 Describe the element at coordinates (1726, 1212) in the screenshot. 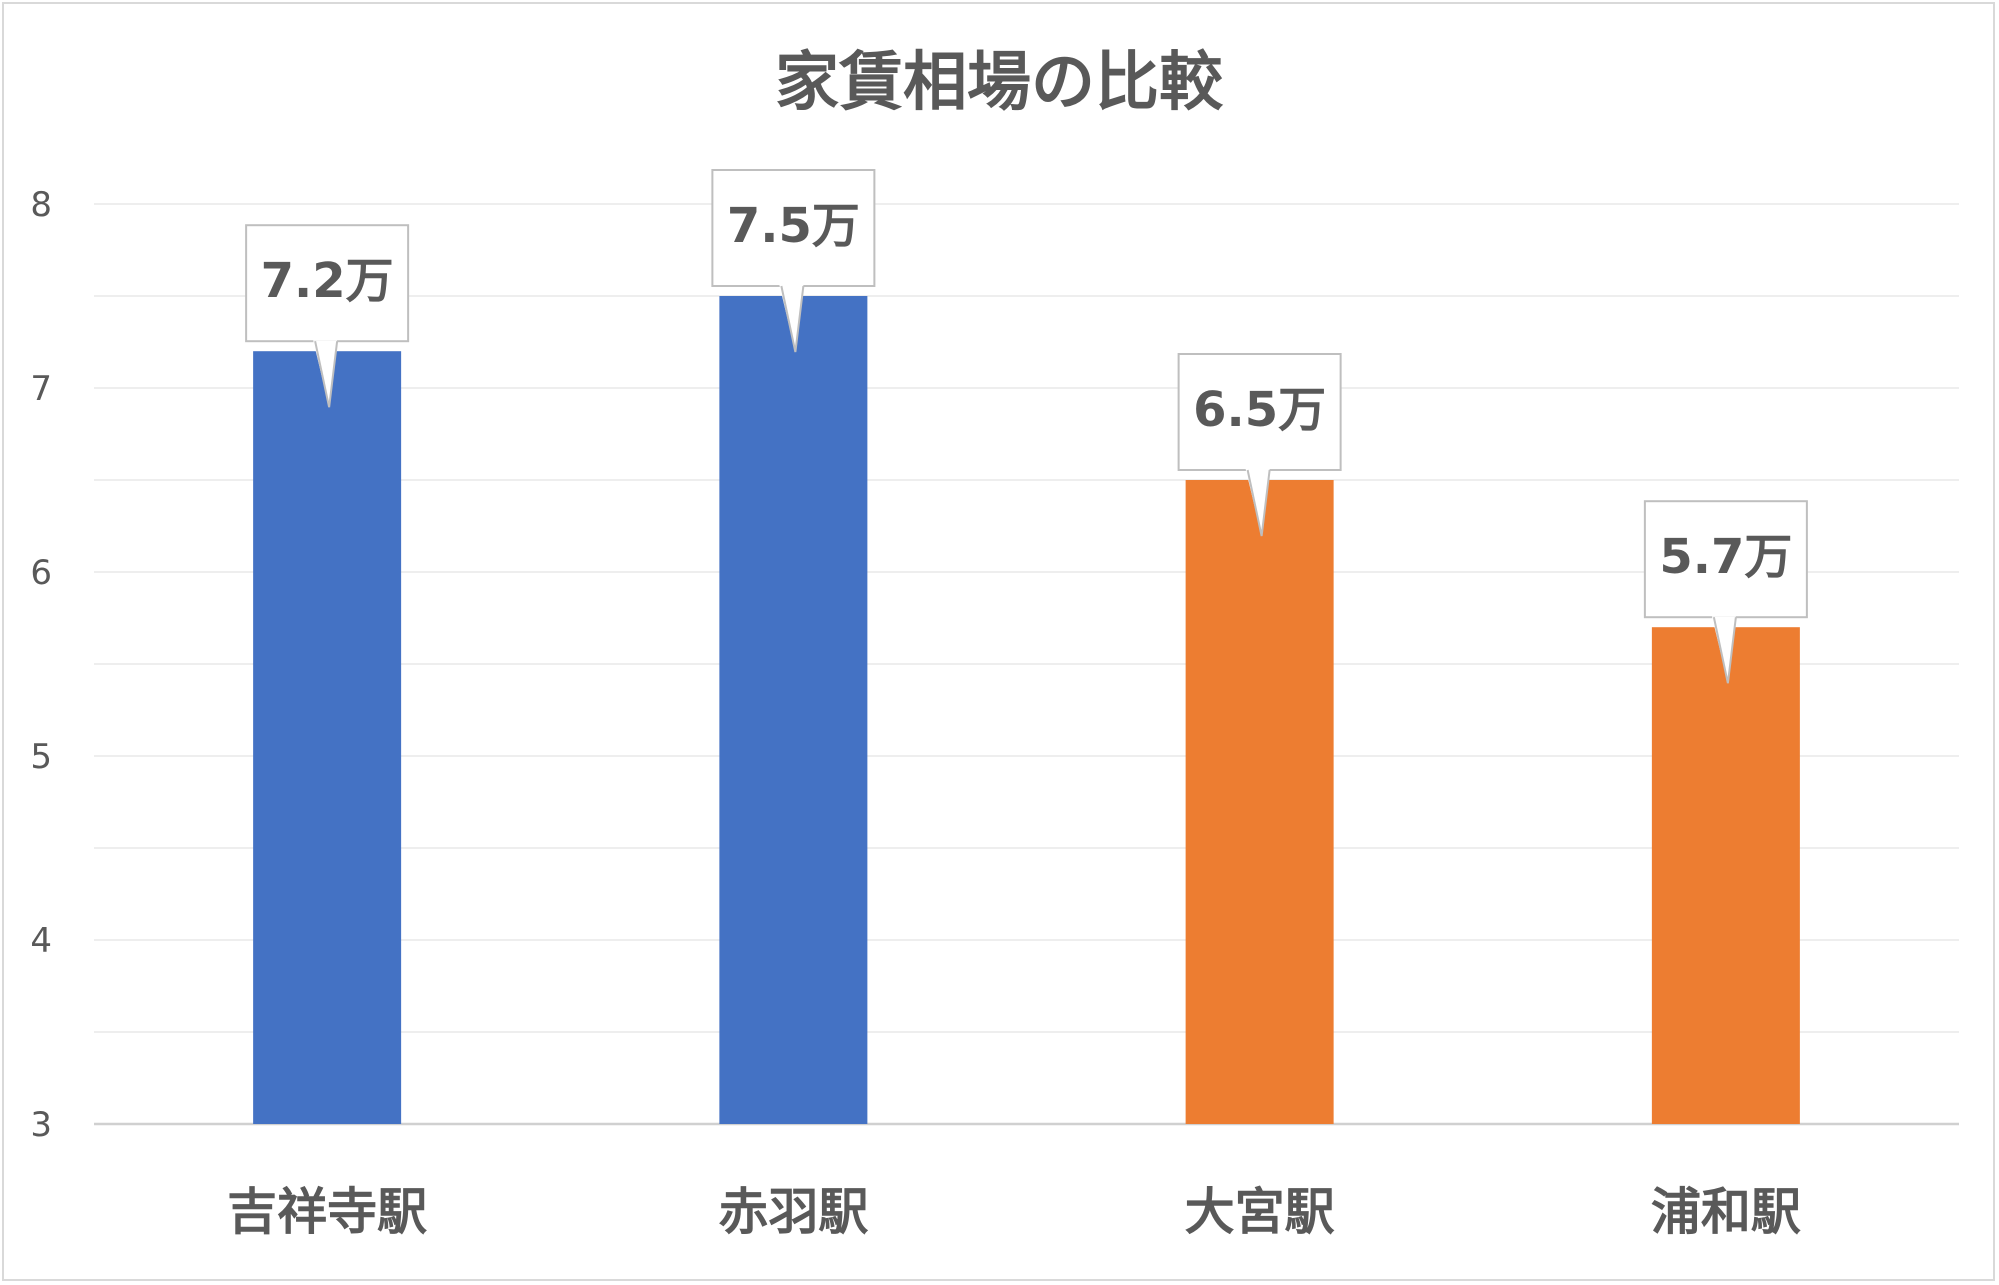

I see `category-label: 浦和駅` at that location.